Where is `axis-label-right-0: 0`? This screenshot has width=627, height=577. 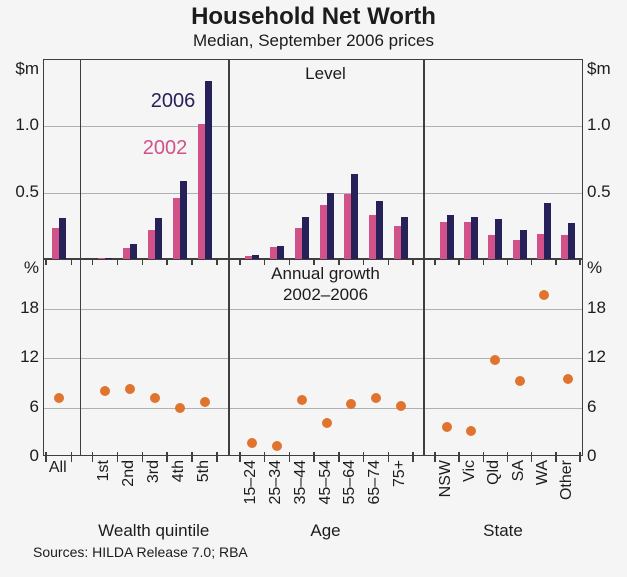 axis-label-right-0: 0 is located at coordinates (592, 455).